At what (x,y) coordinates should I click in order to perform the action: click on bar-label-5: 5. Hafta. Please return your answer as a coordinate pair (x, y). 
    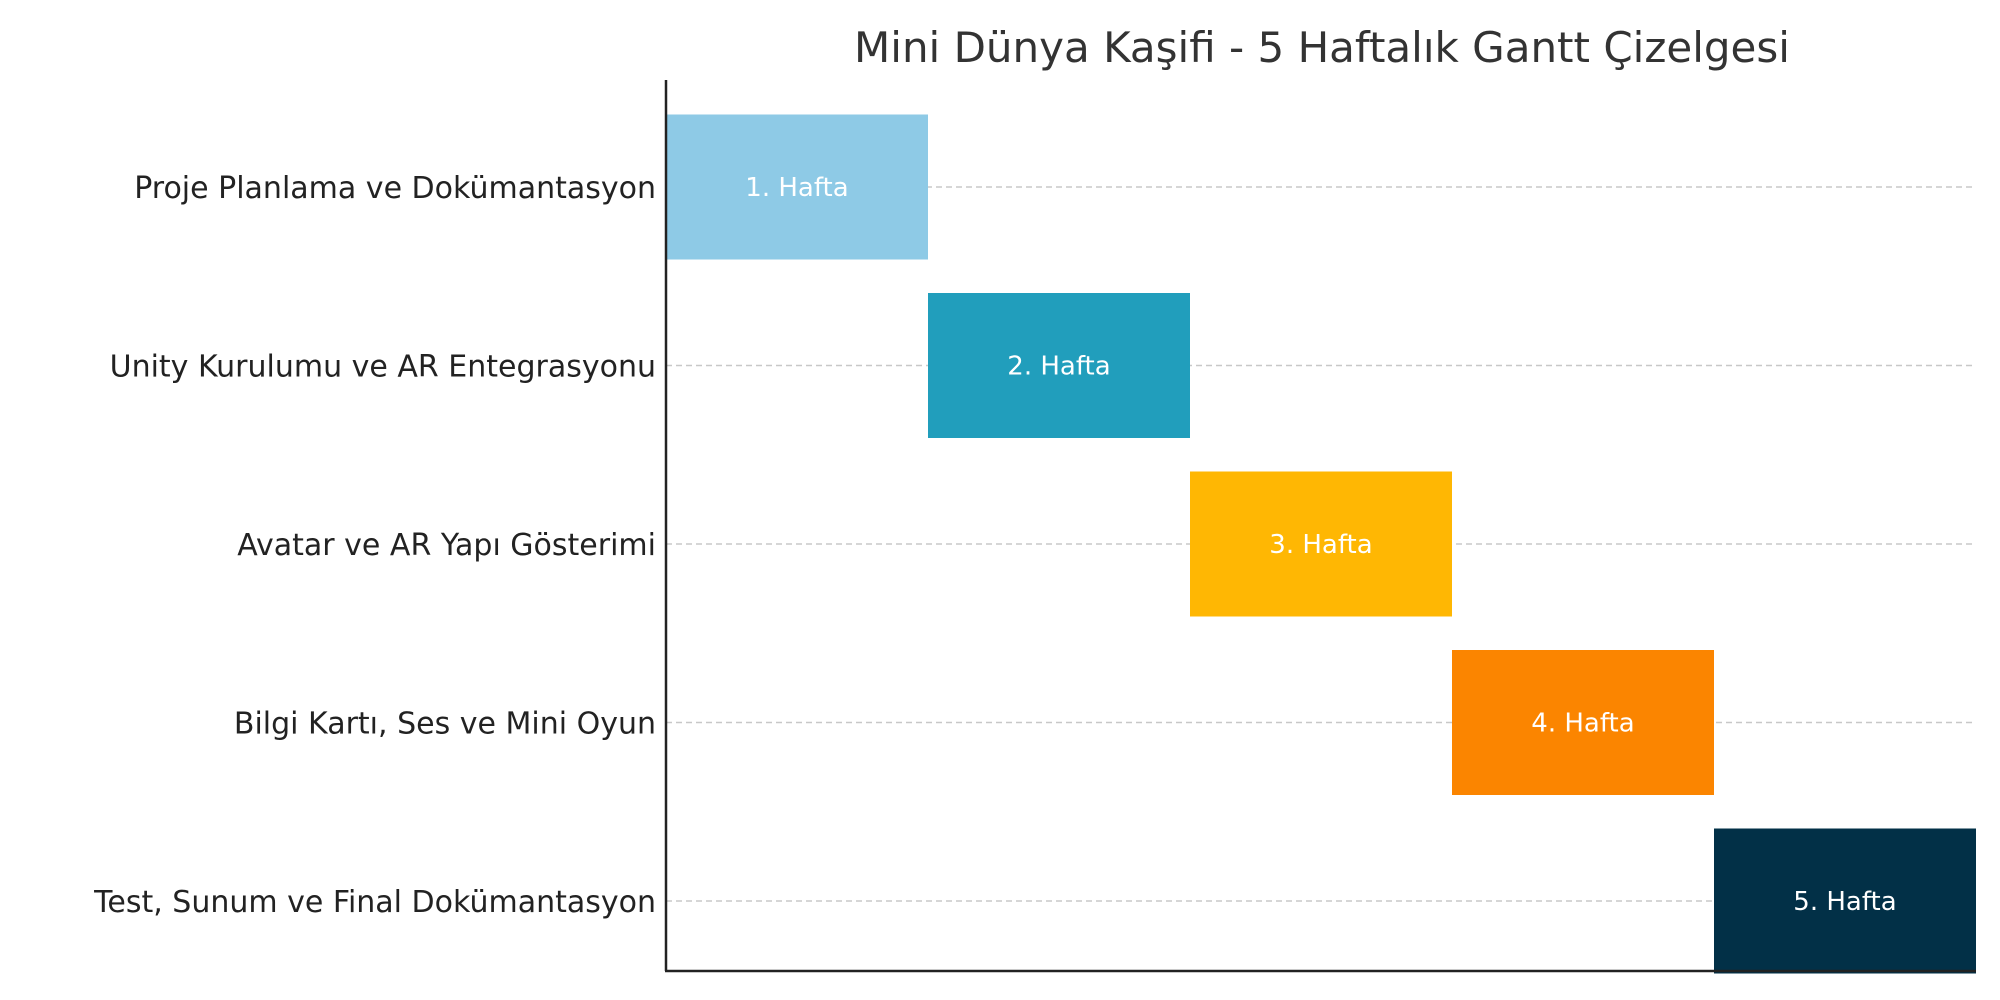
    Looking at the image, I should click on (1844, 902).